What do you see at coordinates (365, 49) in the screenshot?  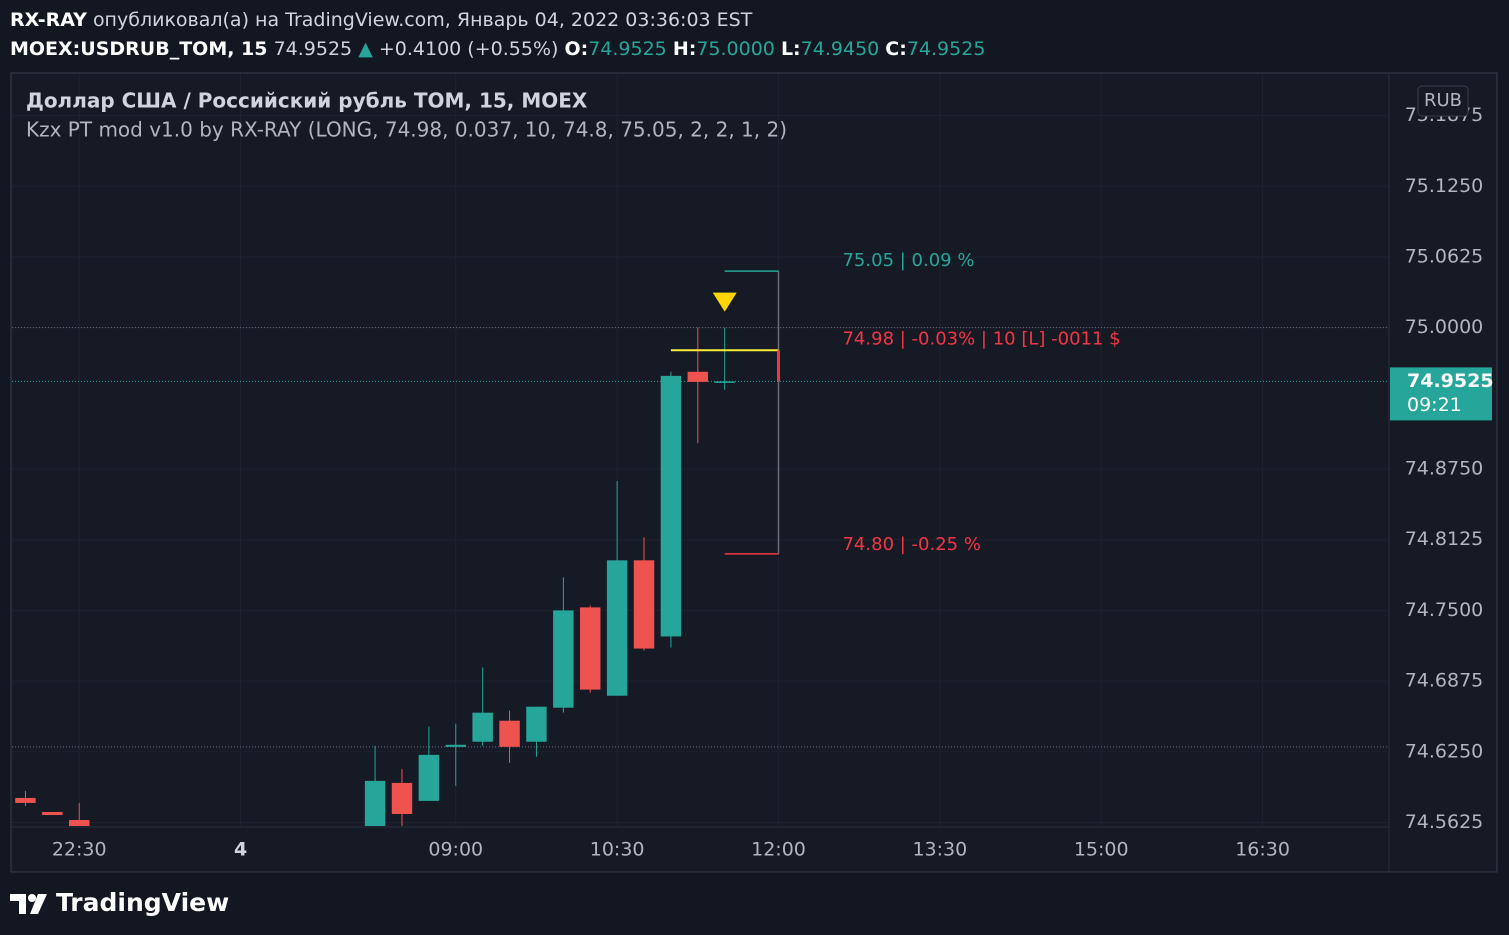 I see `arrow: ▲` at bounding box center [365, 49].